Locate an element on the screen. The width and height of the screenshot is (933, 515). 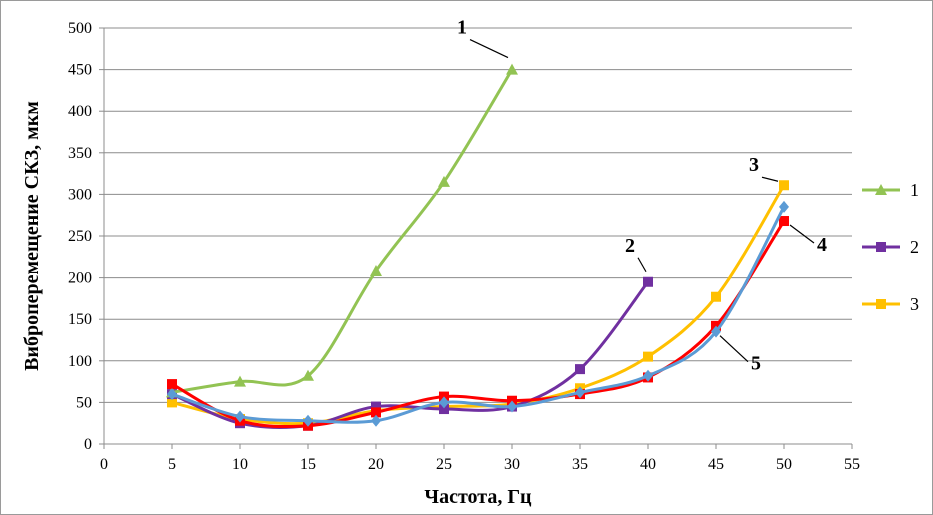
x-tick-label: 55 is located at coordinates (852, 464).